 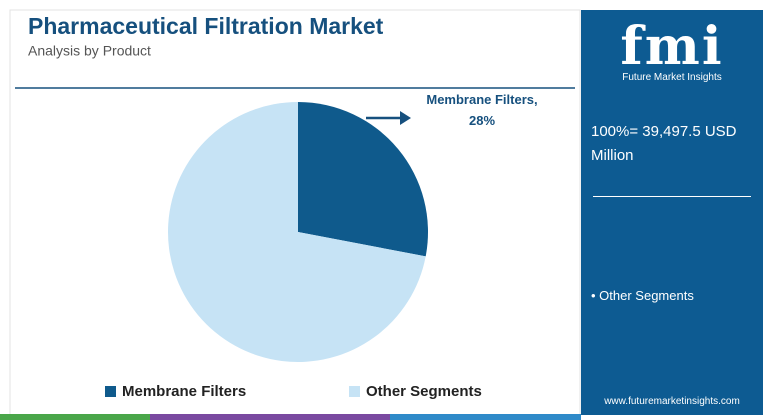 I want to click on total: 100%= 39,497.5 USD Million, so click(x=664, y=143).